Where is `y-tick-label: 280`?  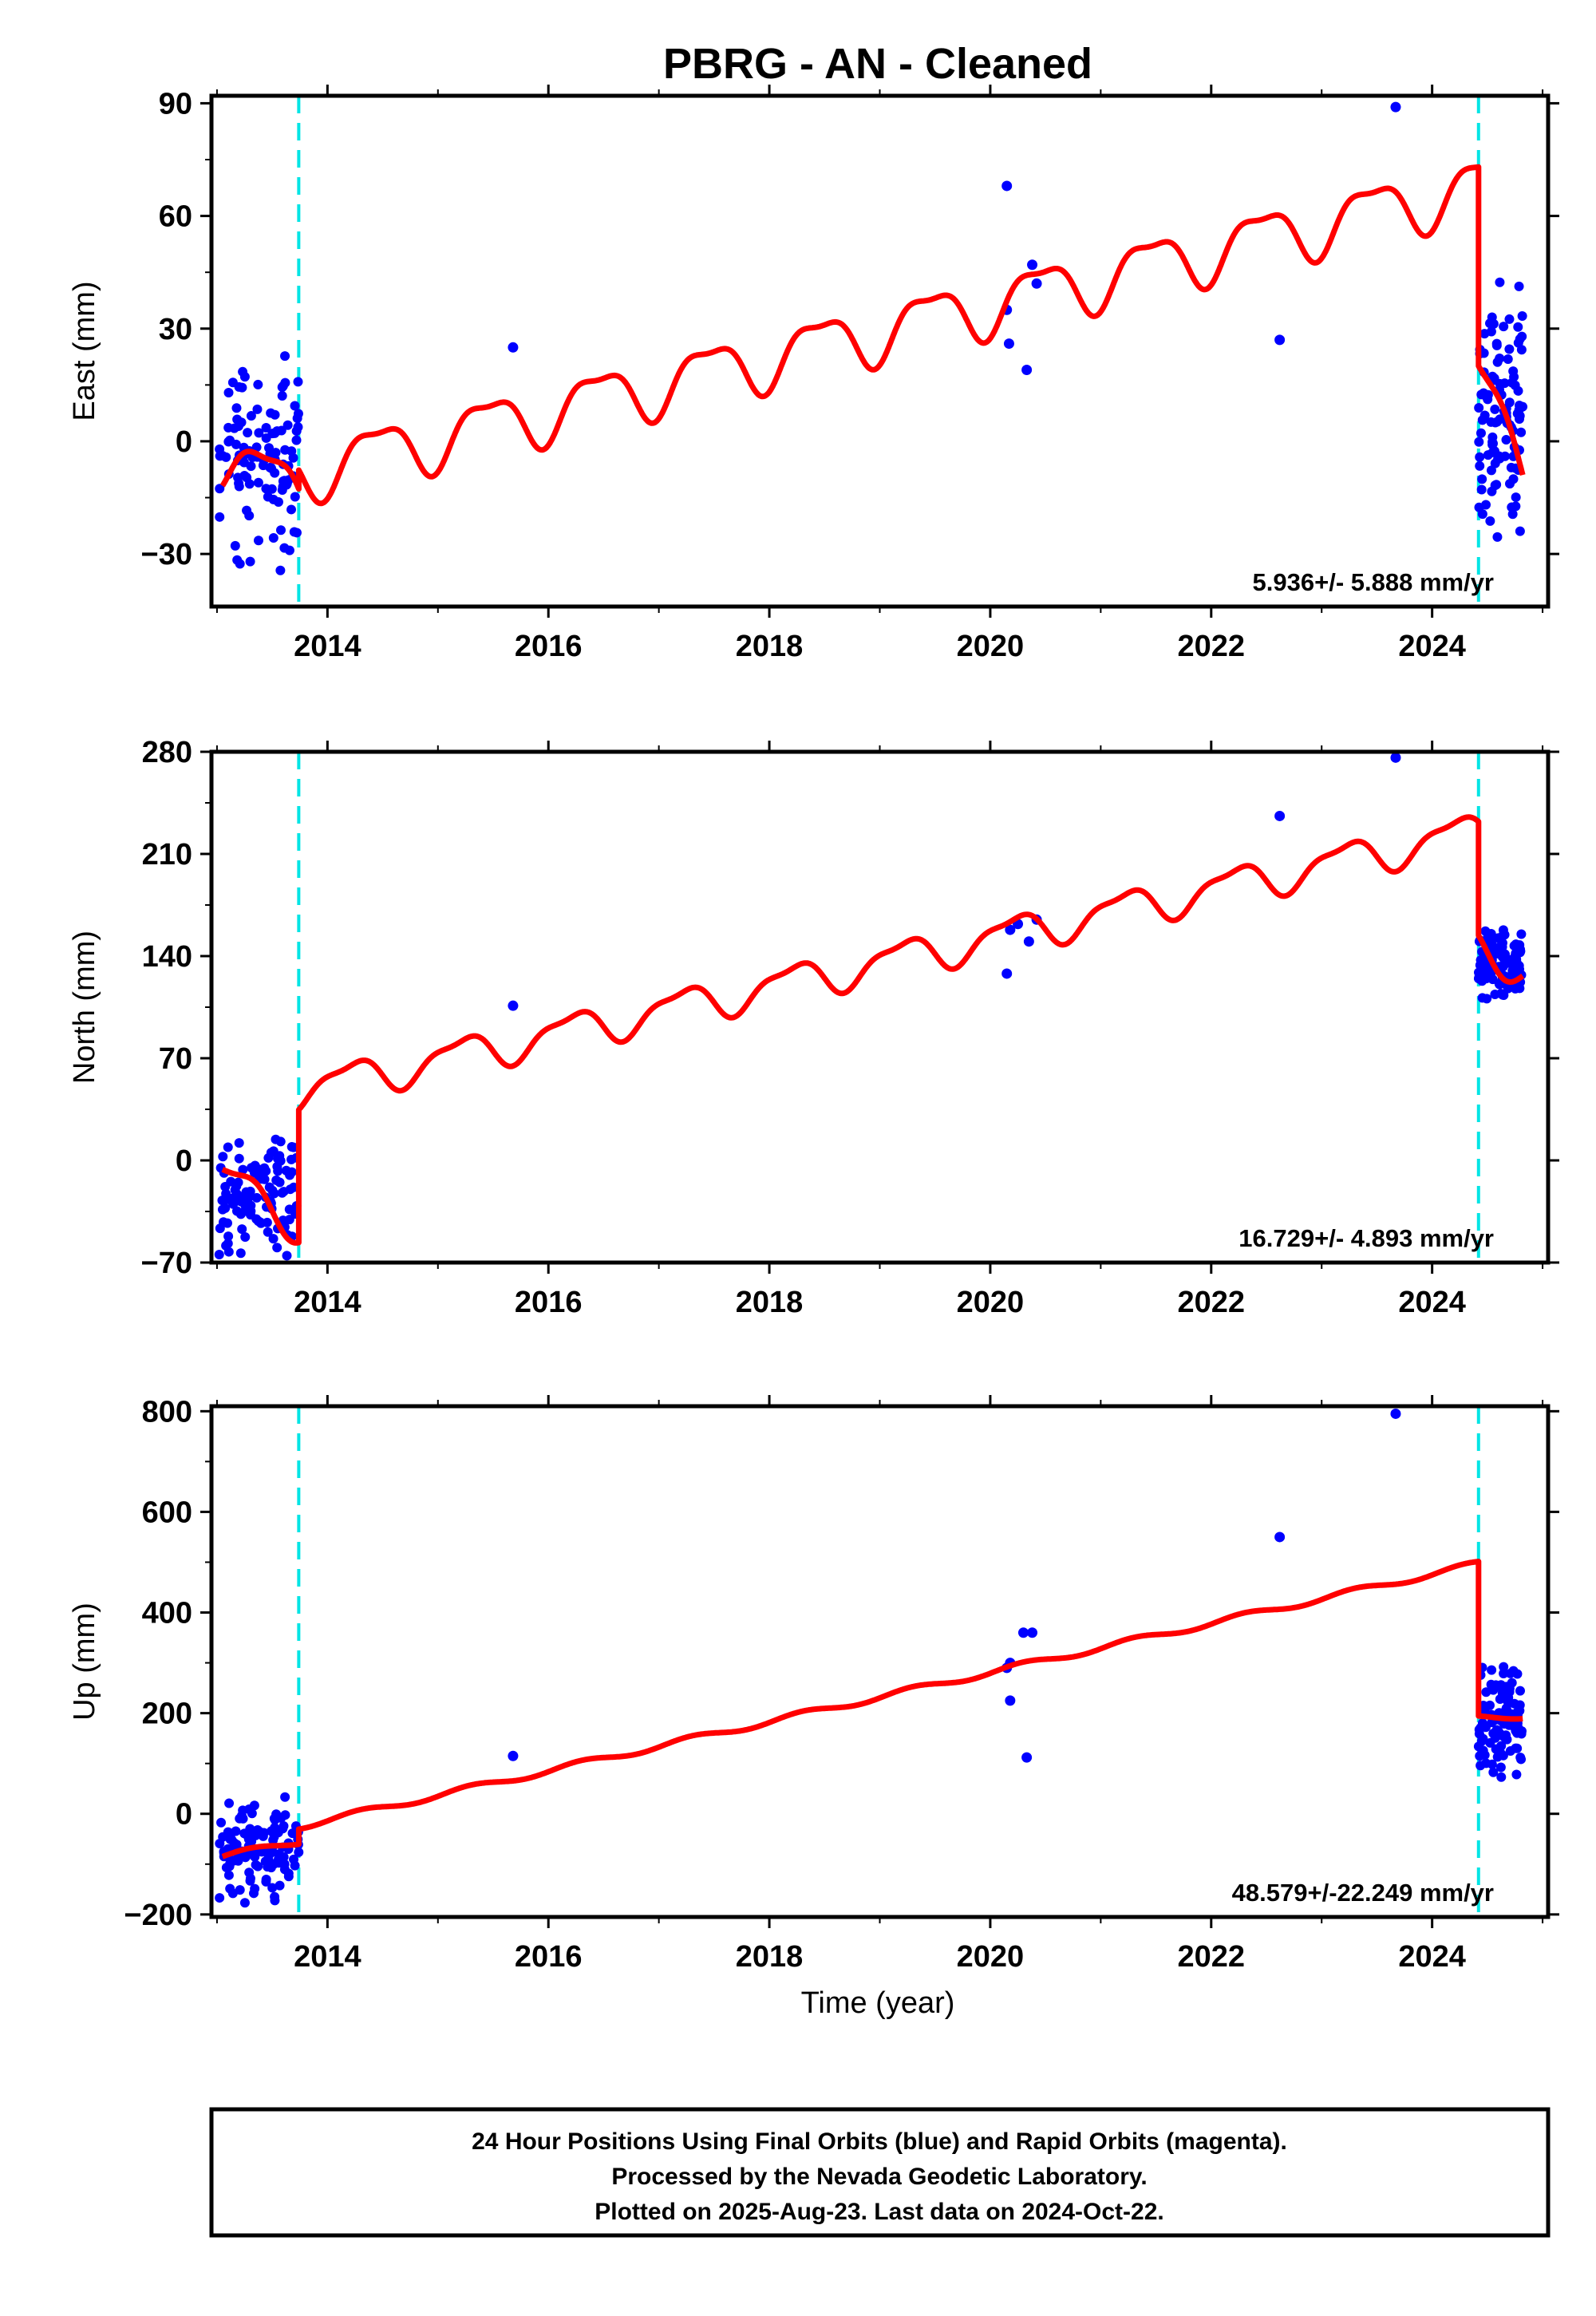 y-tick-label: 280 is located at coordinates (167, 752).